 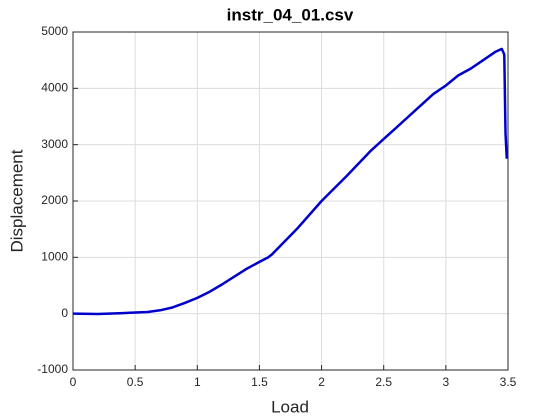 What do you see at coordinates (290, 406) in the screenshot?
I see `x-axis-label: Load` at bounding box center [290, 406].